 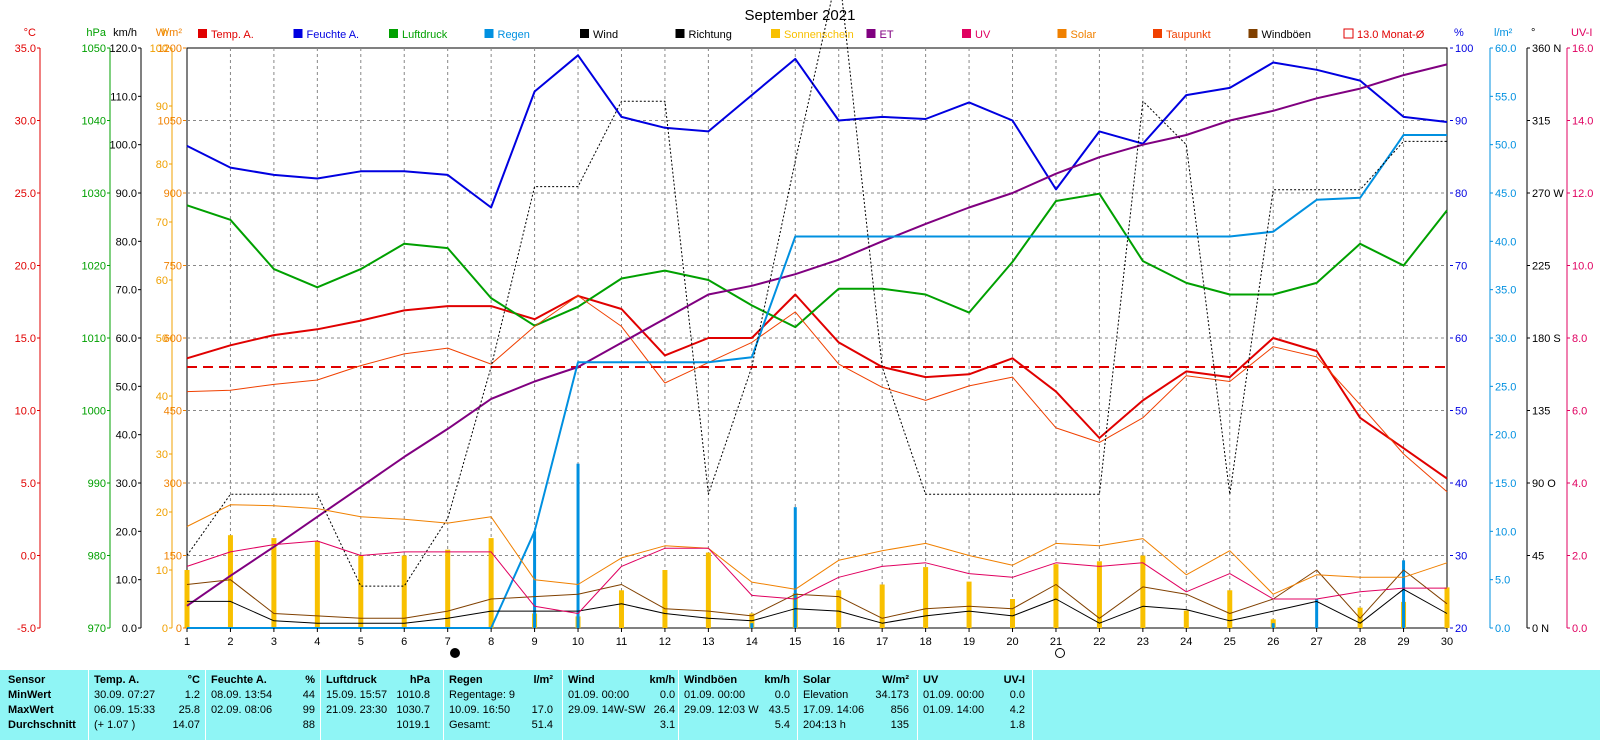 I want to click on stats-header: Wind, so click(x=581, y=679).